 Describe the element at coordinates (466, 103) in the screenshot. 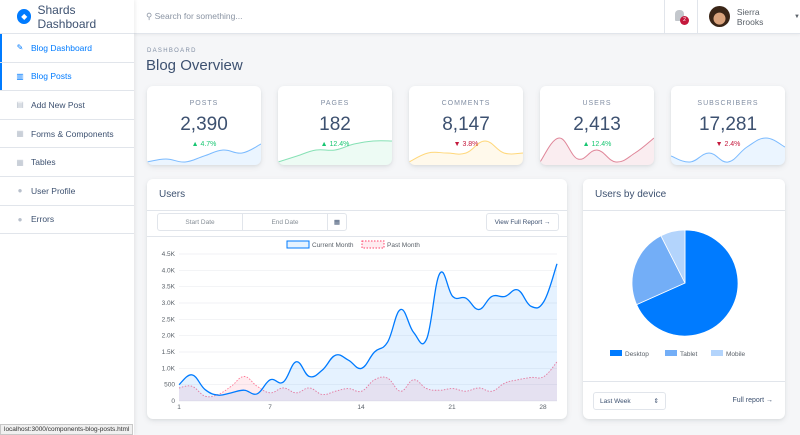

I see `stat-label: COMMENTS` at that location.